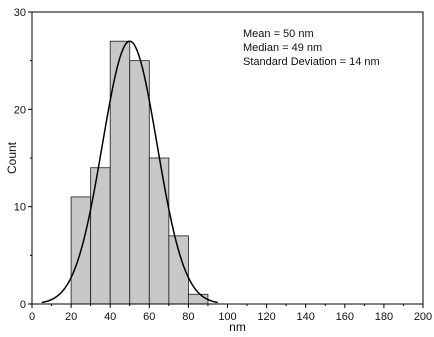 The image size is (434, 337). I want to click on x-tick-label: 200, so click(423, 317).